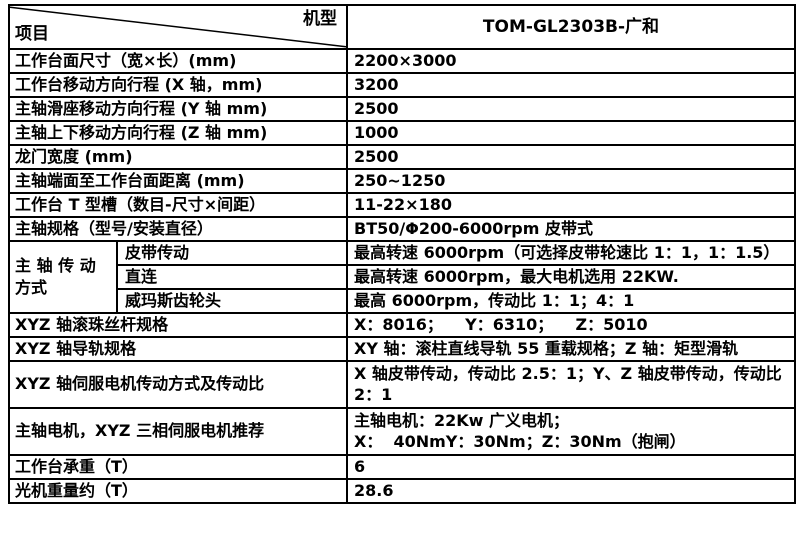 This screenshot has width=800, height=544. Describe the element at coordinates (571, 301) in the screenshot. I see `spec-value: 最高 6000rpm，传动比 1：1；4：1` at that location.